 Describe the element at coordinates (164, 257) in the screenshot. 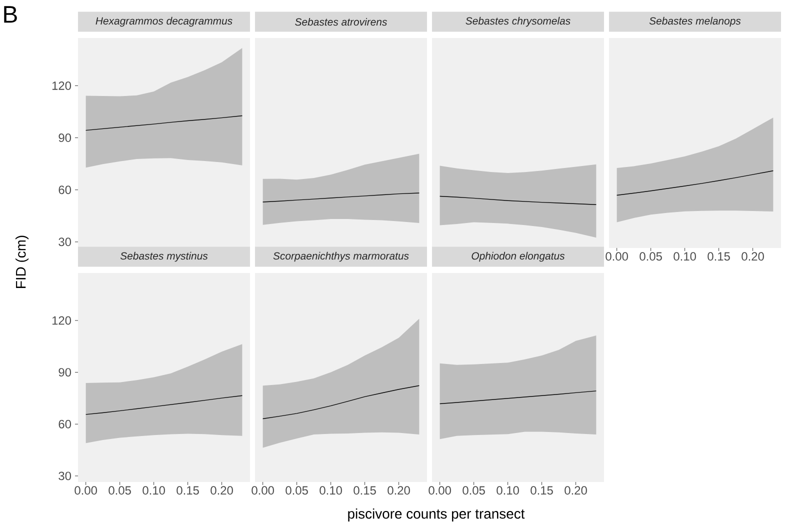

I see `chart-title: Sebastes mystinus` at that location.